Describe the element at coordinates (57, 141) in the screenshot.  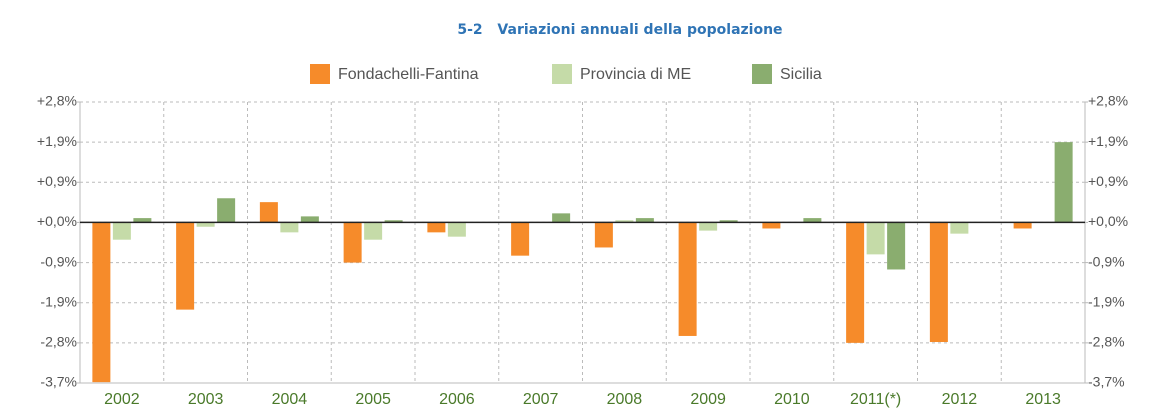
I see `y-tick-label: +1,9%` at that location.